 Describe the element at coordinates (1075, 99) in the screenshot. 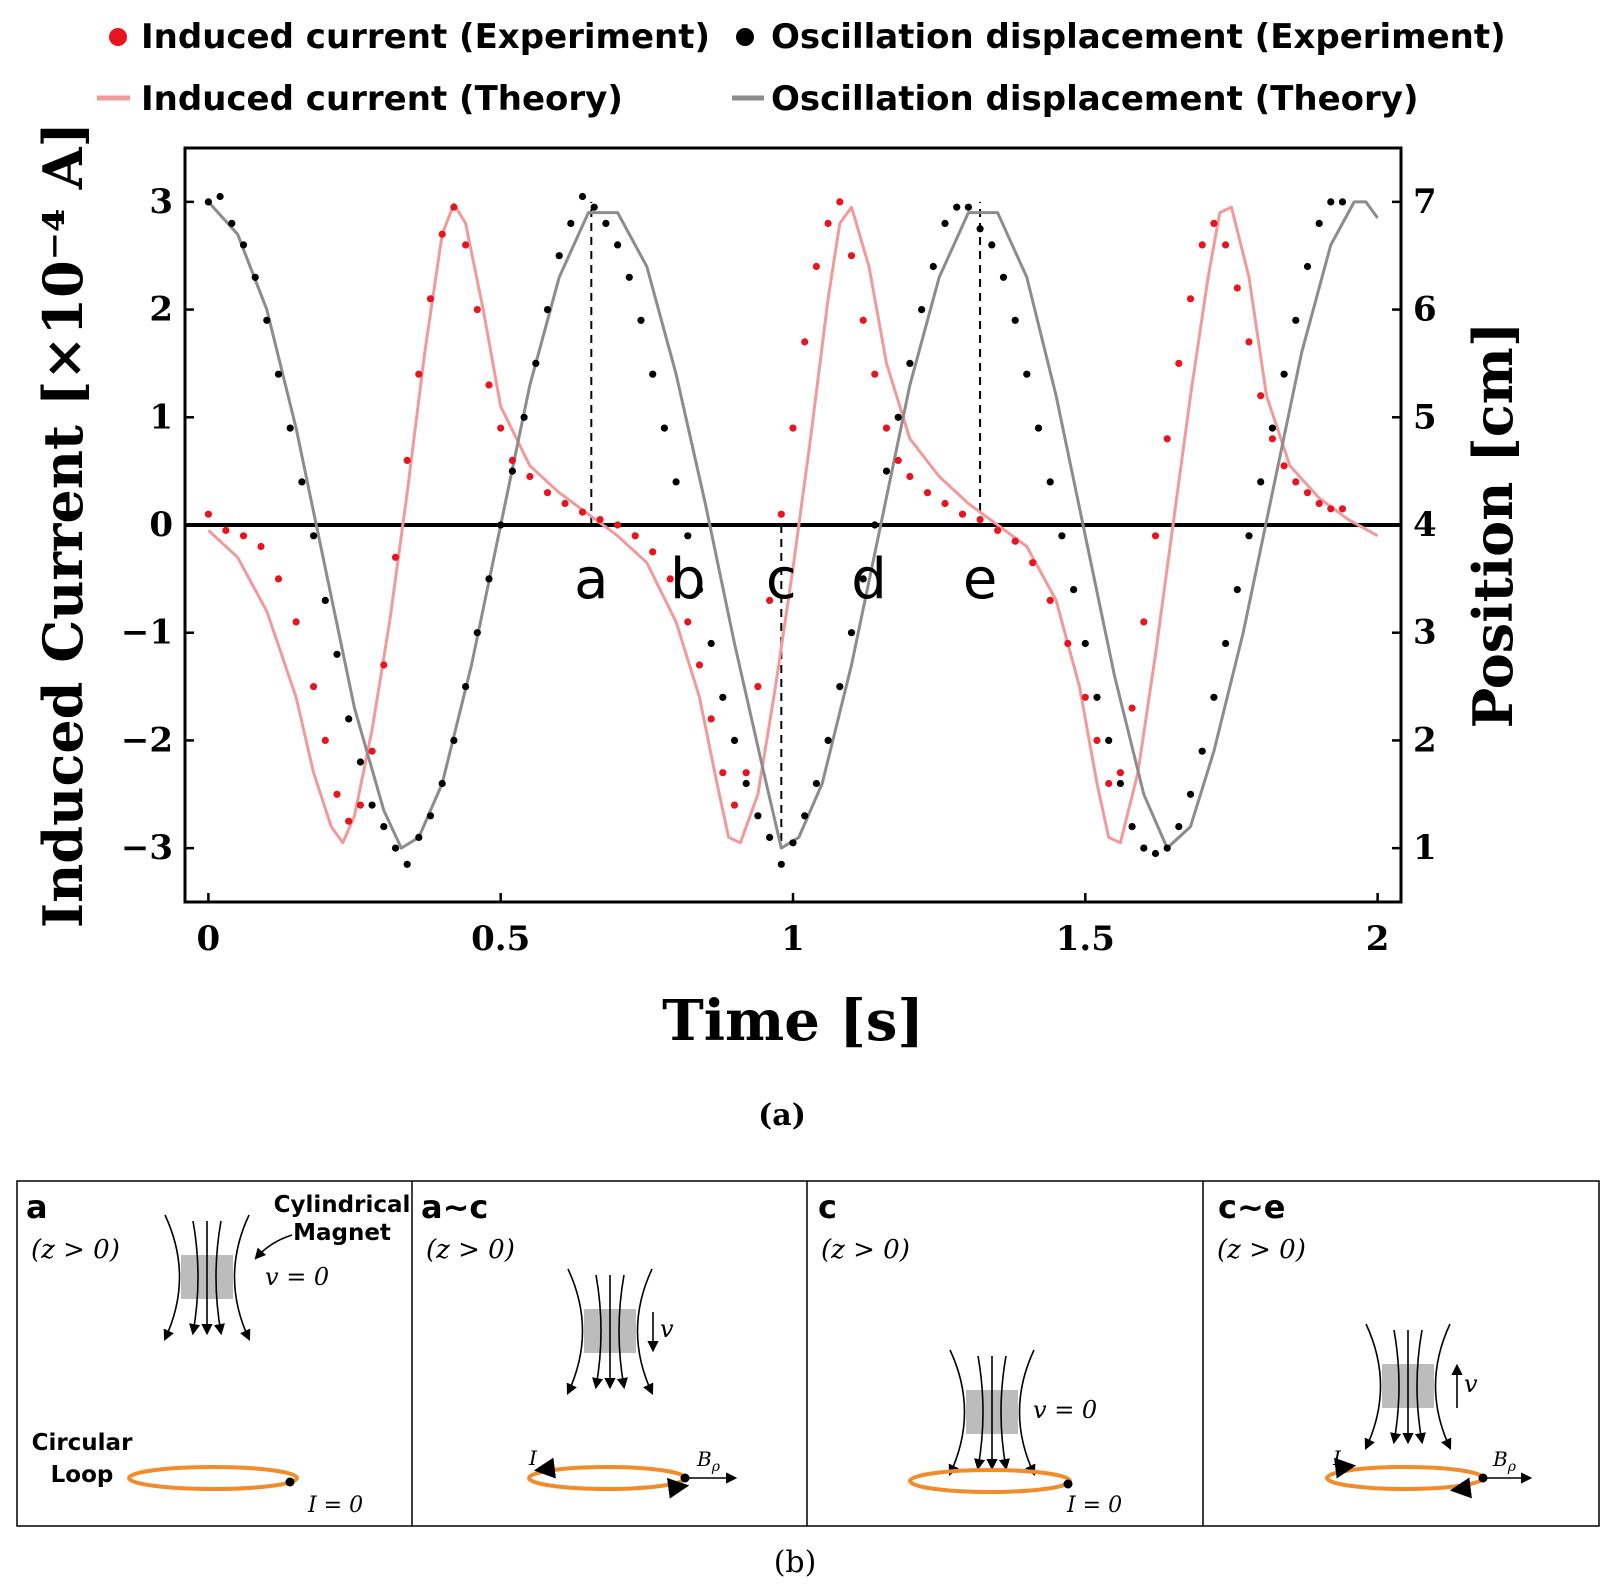

I see `legend-item-oscillation-displacement-theory: Oscillation displacement (Theory)` at that location.